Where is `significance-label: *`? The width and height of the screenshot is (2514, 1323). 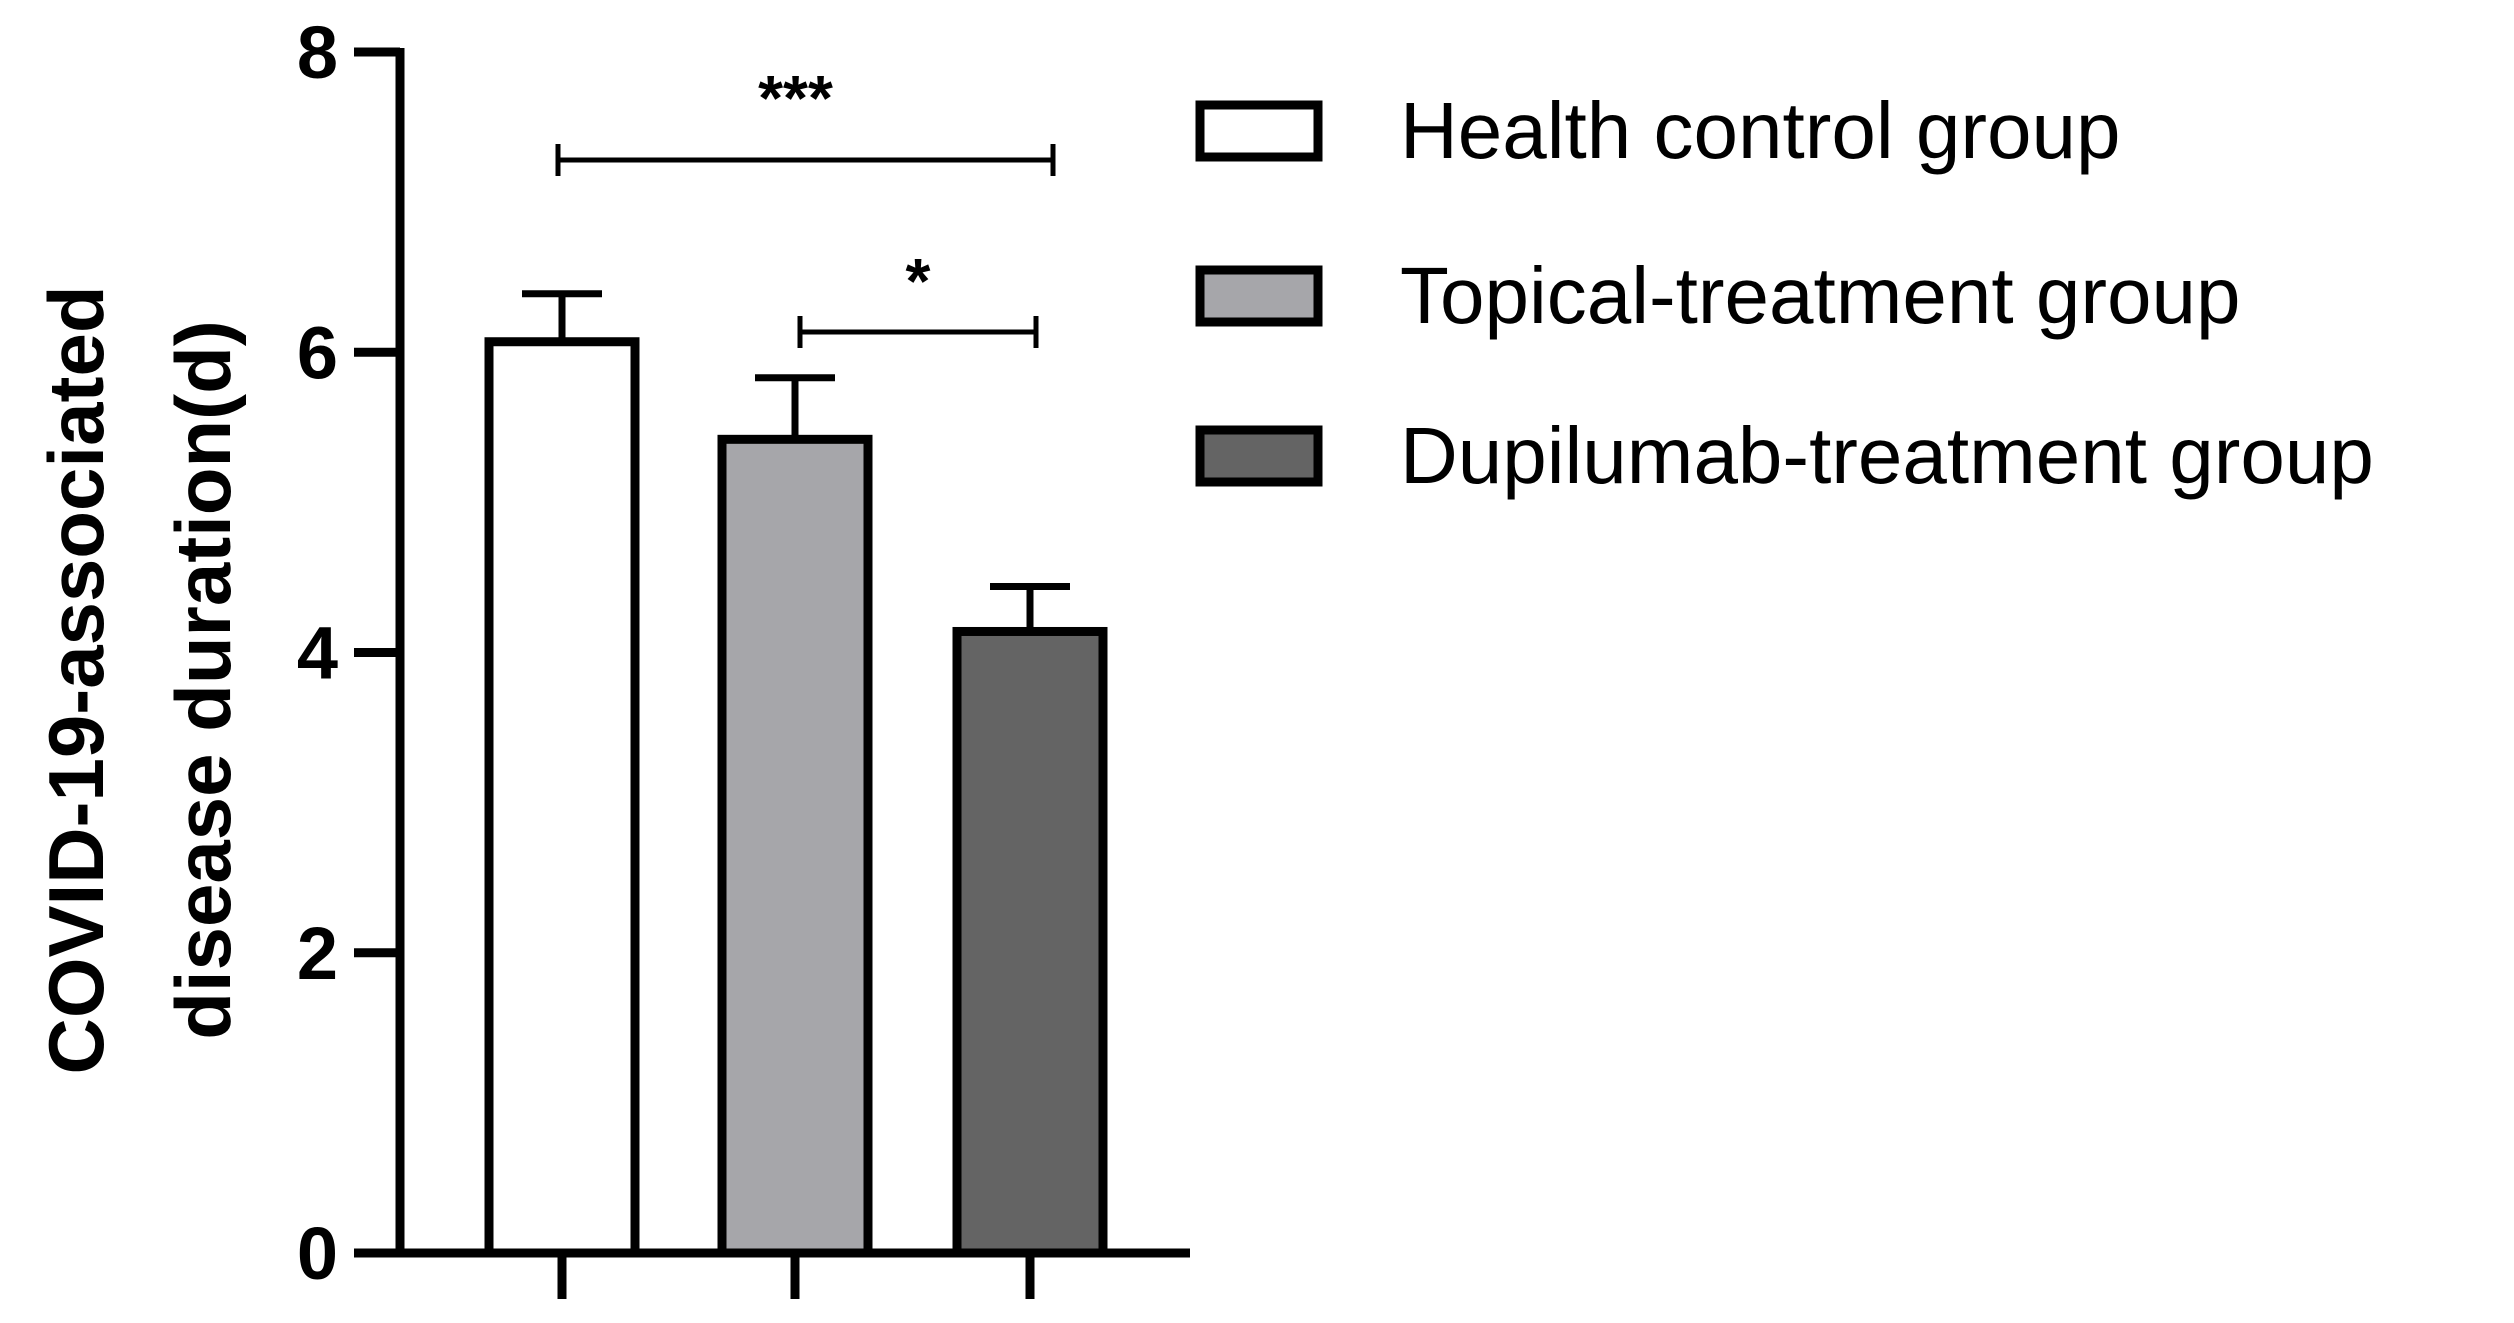 significance-label: * is located at coordinates (918, 281).